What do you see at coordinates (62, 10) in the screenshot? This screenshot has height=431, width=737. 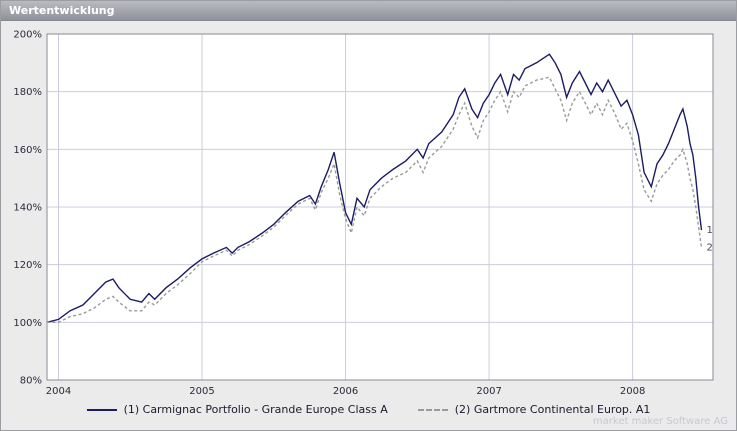 I see `panel-title: Wertentwicklung` at bounding box center [62, 10].